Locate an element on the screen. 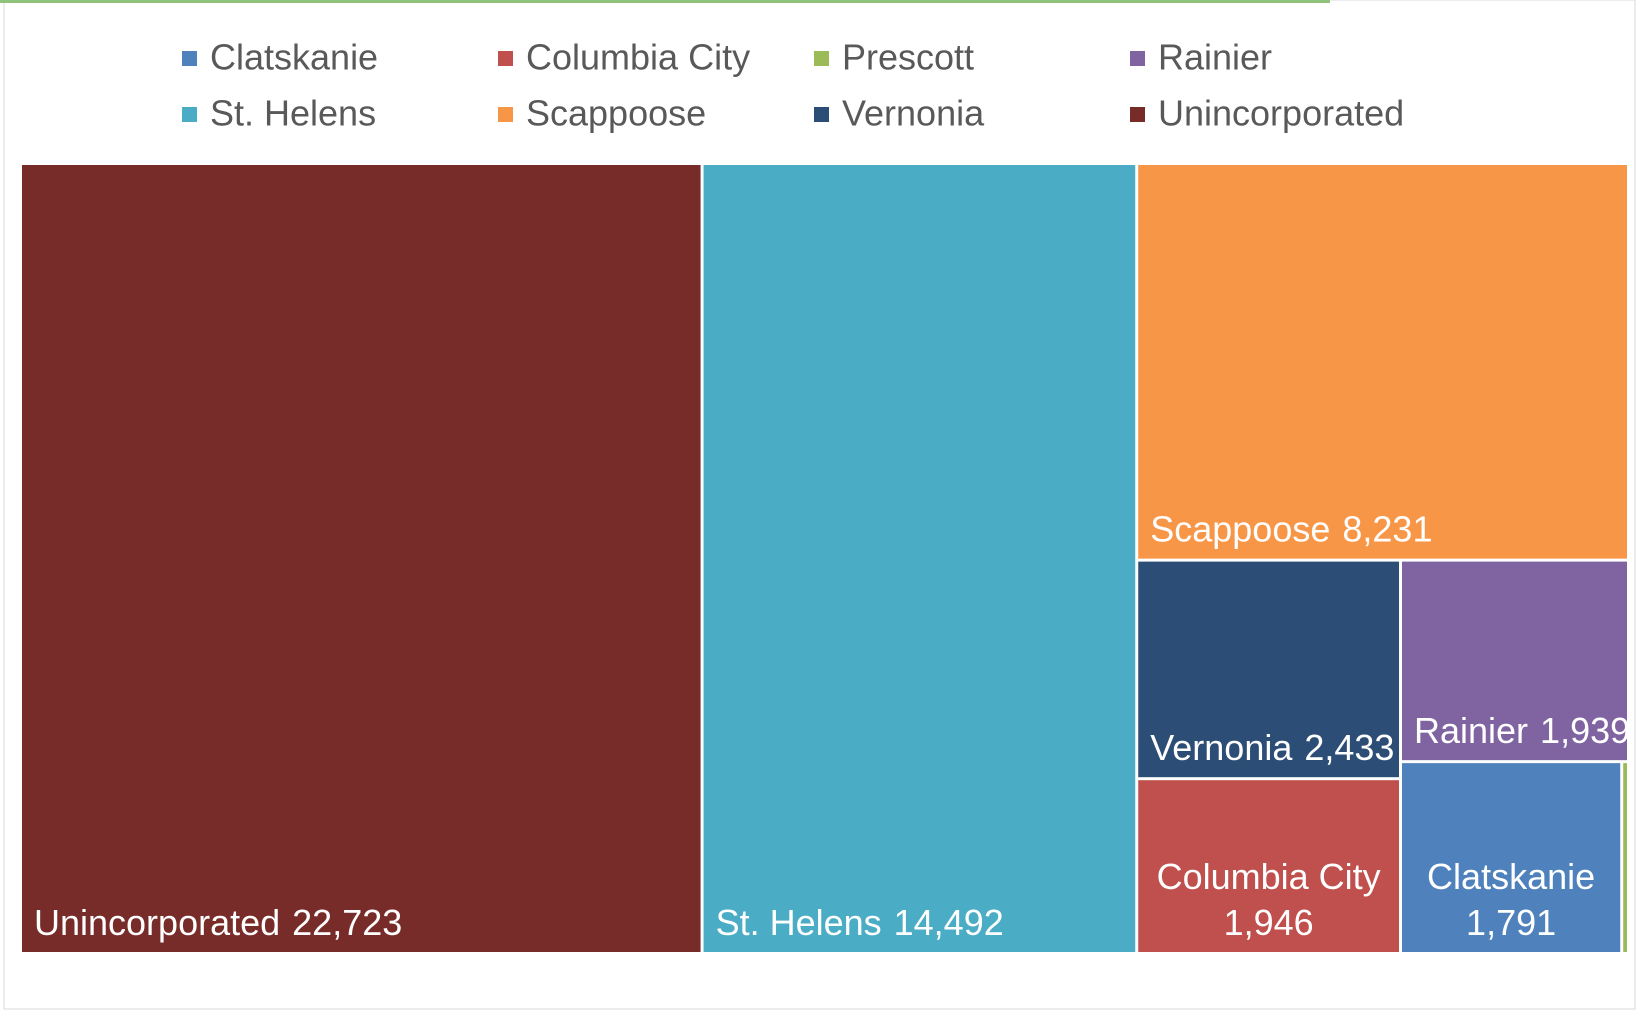 The height and width of the screenshot is (1013, 1639). cell-label: Unincorporated 22,723 is located at coordinates (218, 922).